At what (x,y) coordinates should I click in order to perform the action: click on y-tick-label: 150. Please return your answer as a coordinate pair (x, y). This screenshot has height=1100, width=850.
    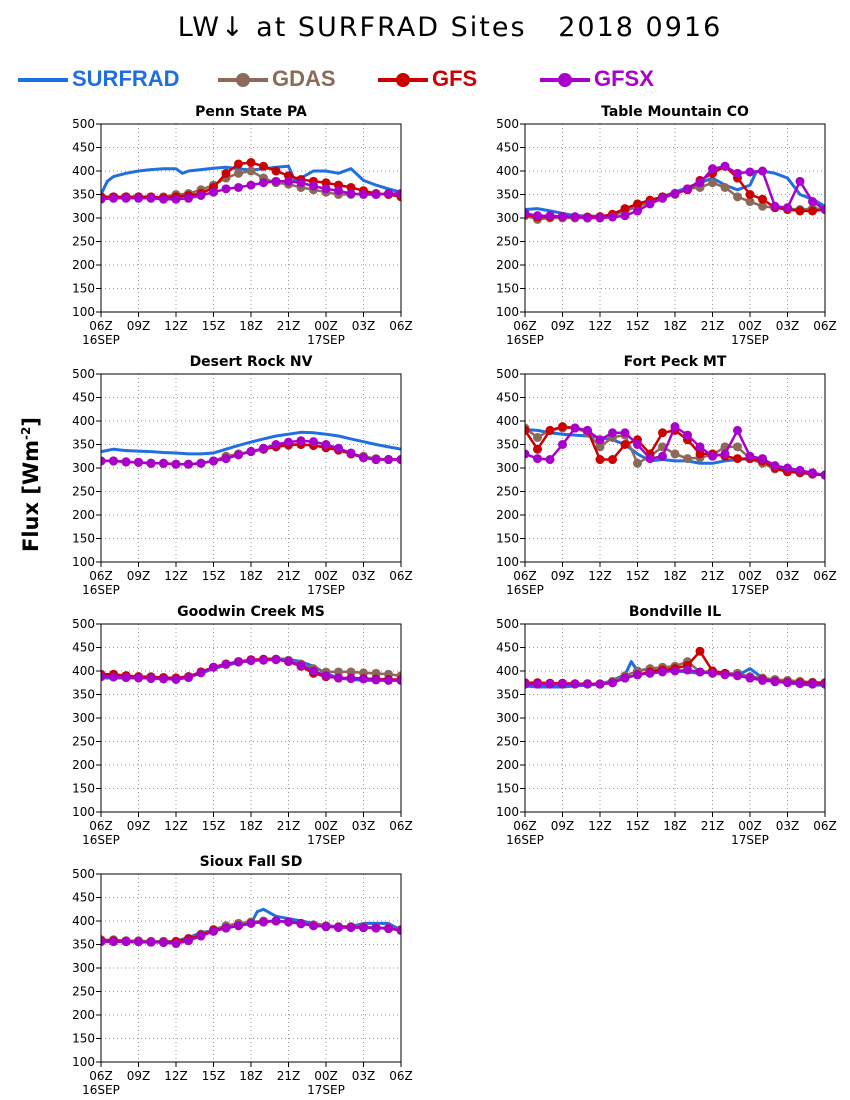
    Looking at the image, I should click on (83, 539).